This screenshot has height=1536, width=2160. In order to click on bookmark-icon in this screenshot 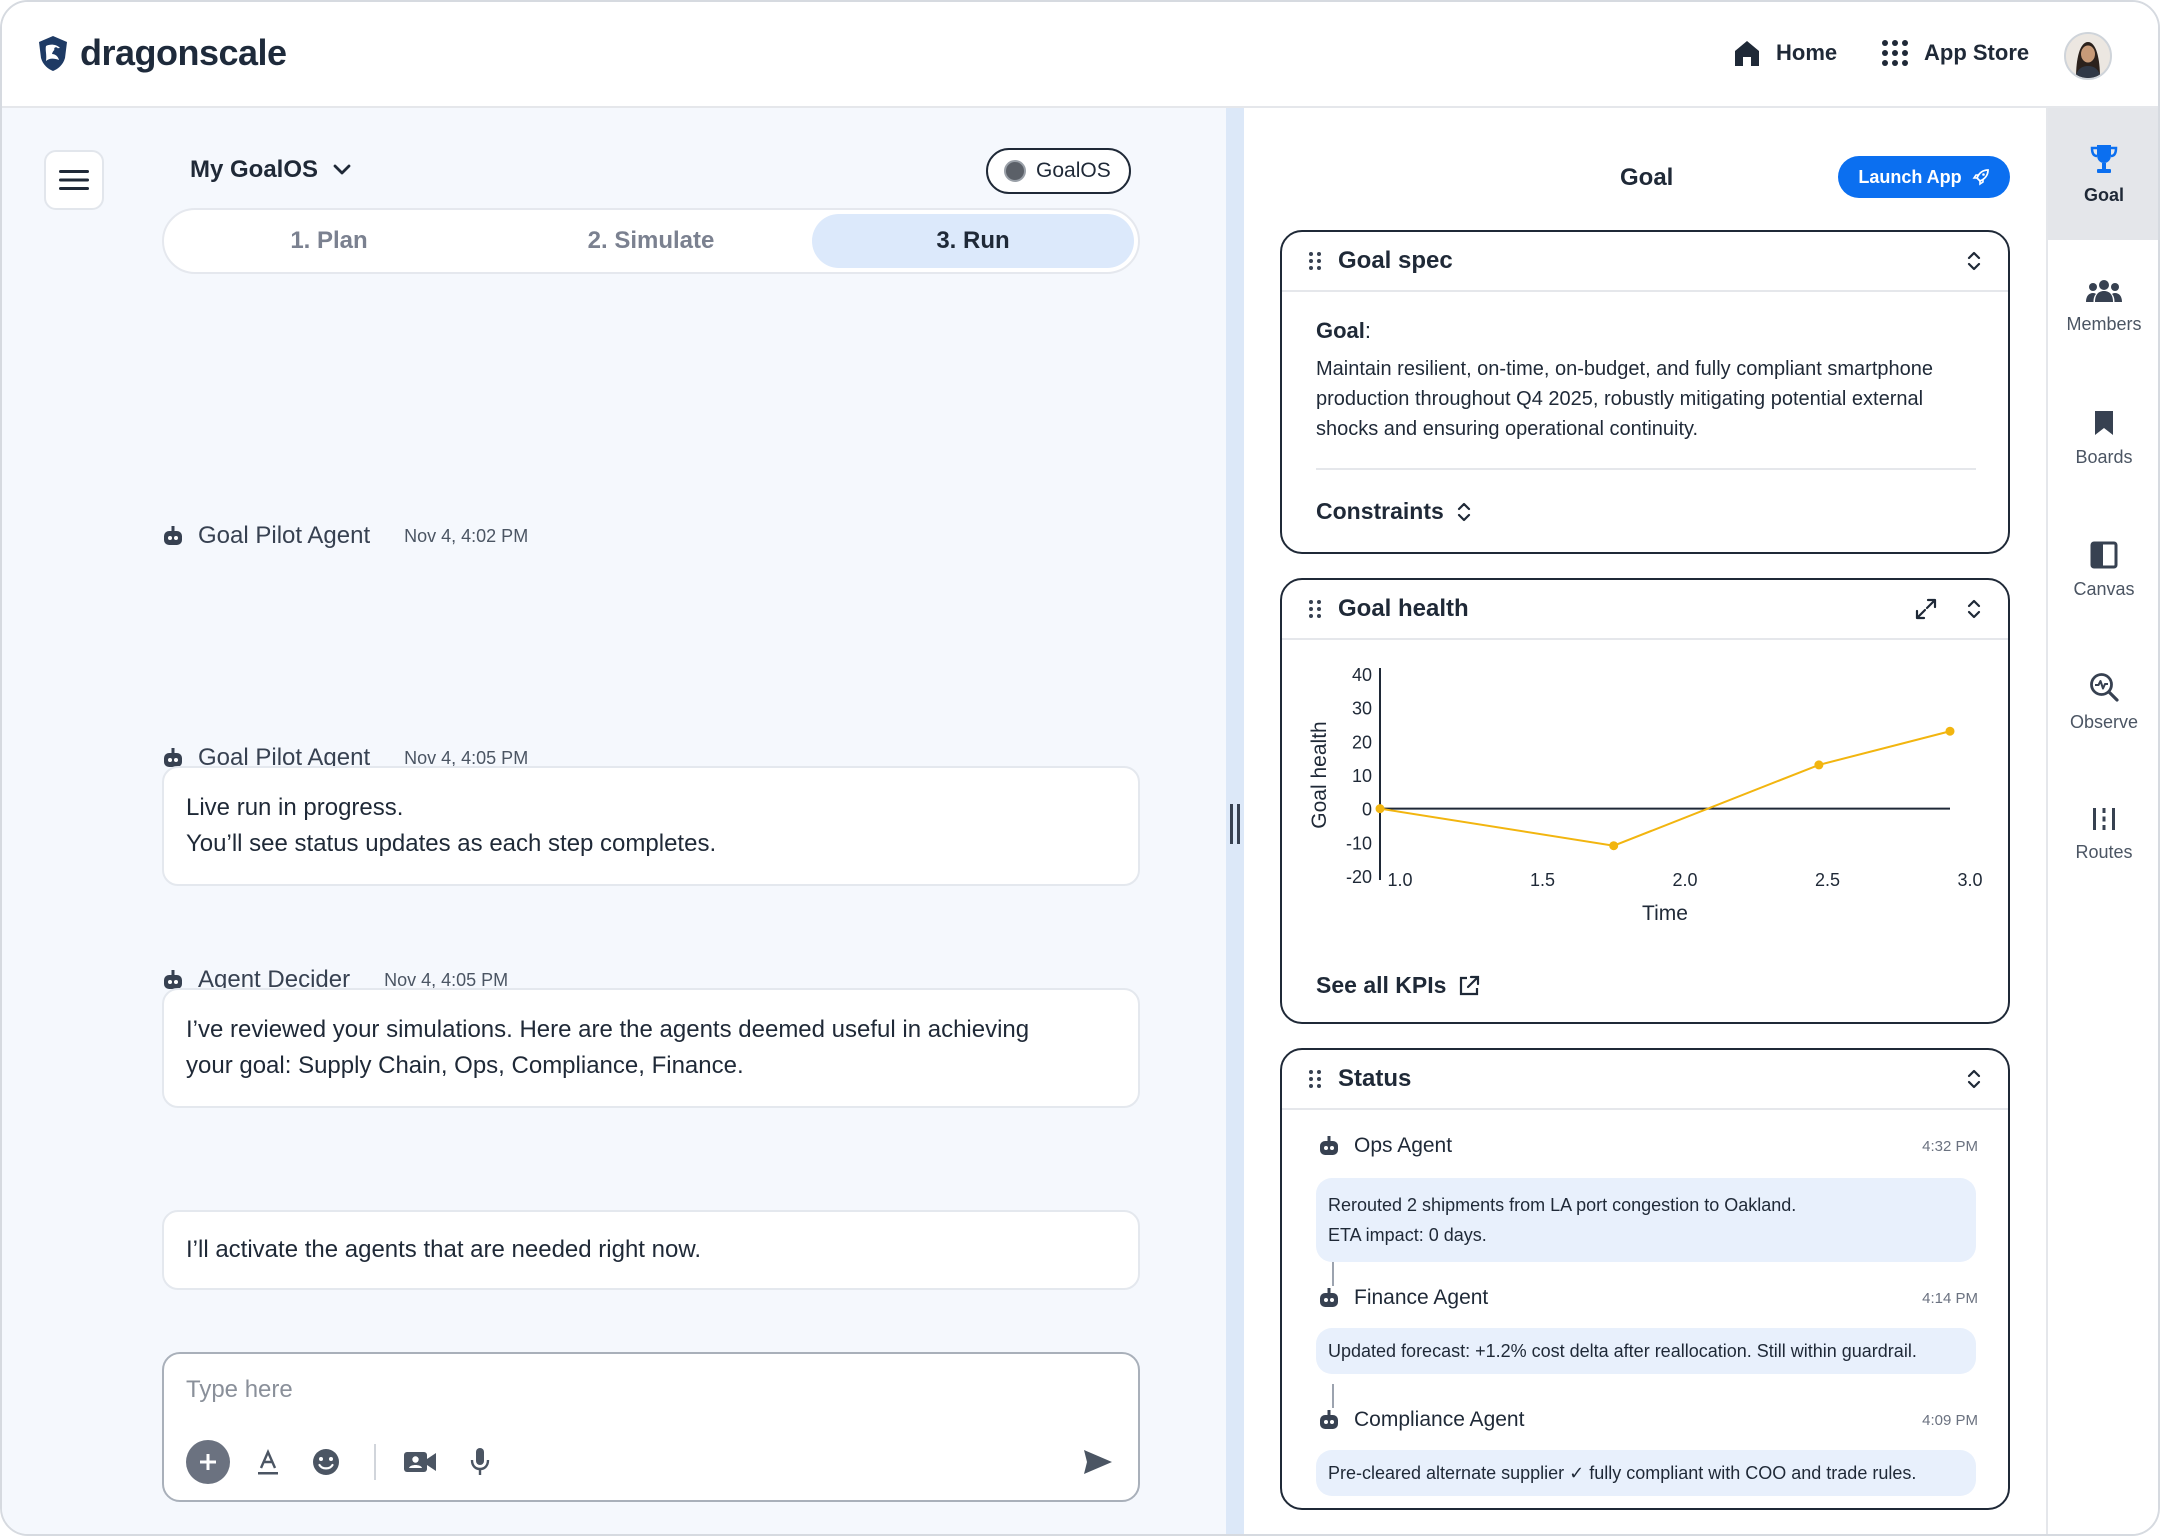, I will do `click(2104, 422)`.